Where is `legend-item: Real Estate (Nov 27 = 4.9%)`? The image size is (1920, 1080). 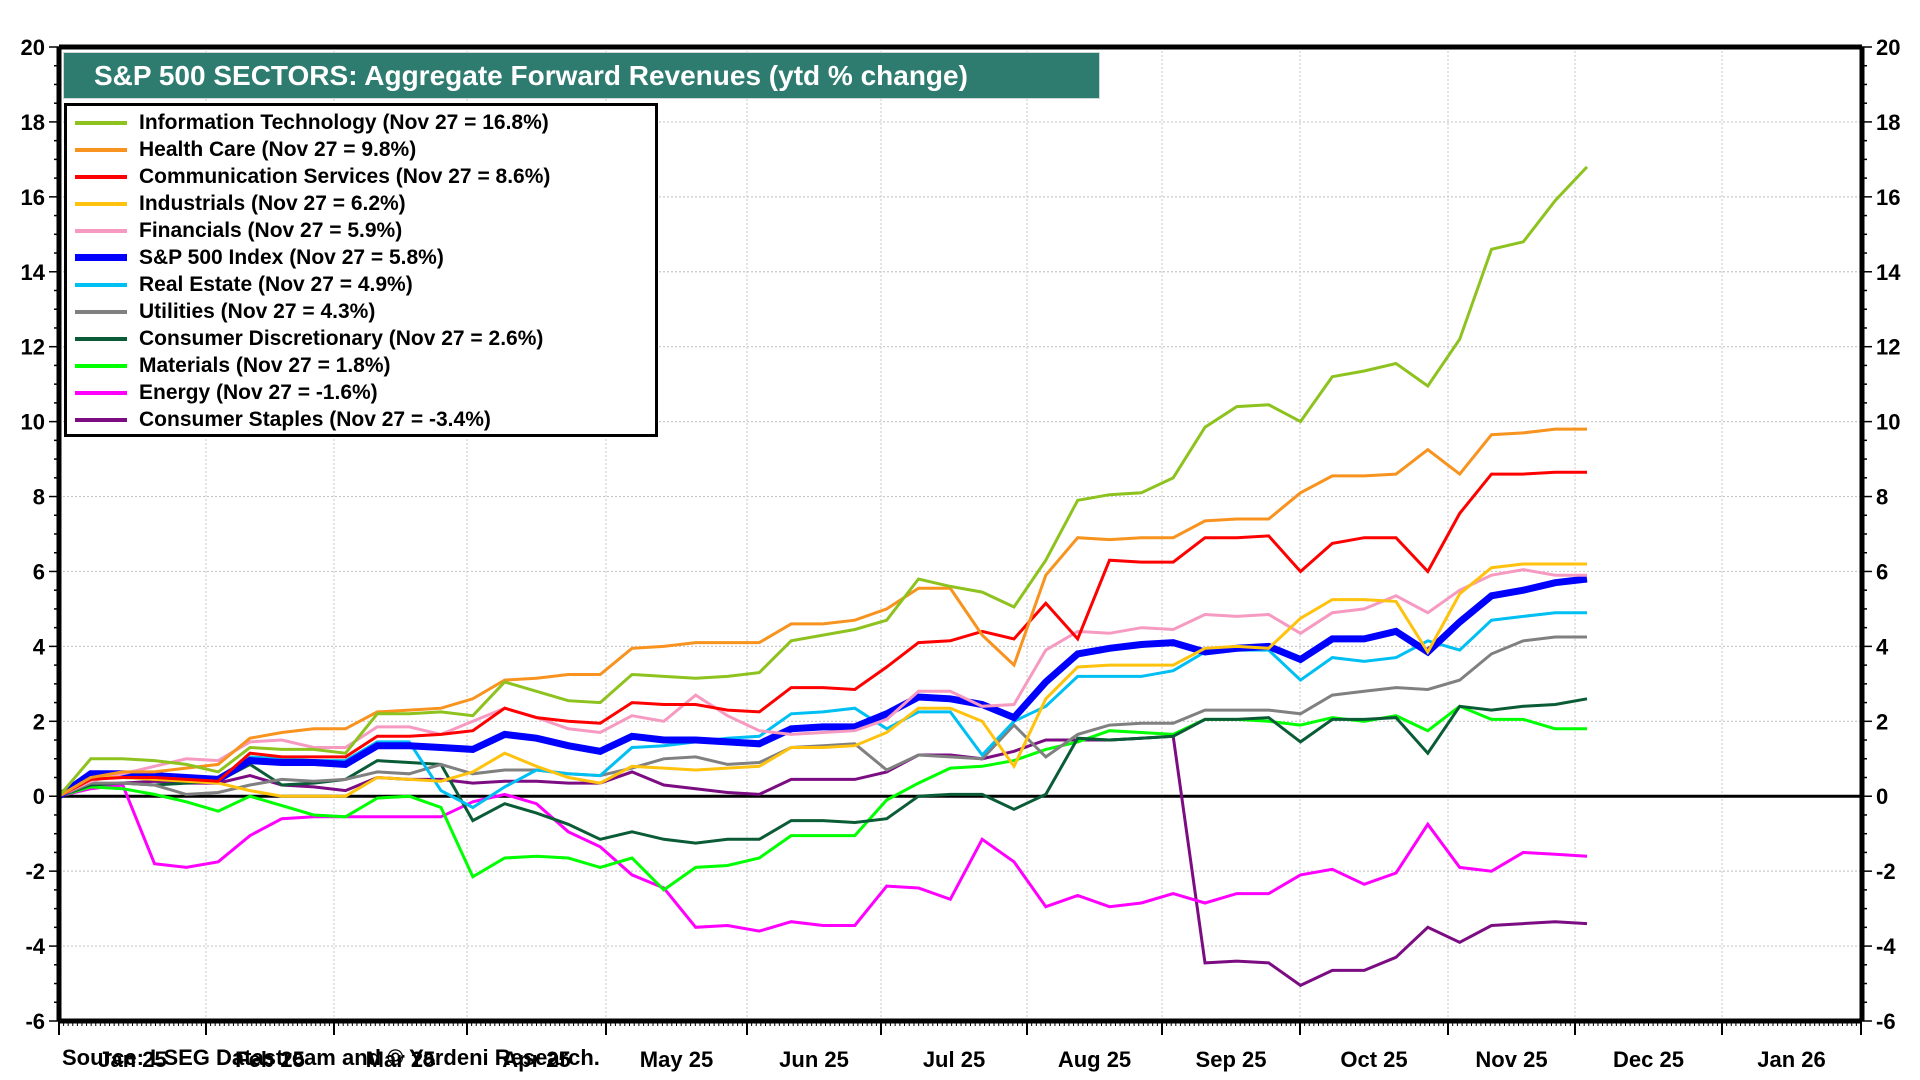 legend-item: Real Estate (Nov 27 = 4.9%) is located at coordinates (365, 284).